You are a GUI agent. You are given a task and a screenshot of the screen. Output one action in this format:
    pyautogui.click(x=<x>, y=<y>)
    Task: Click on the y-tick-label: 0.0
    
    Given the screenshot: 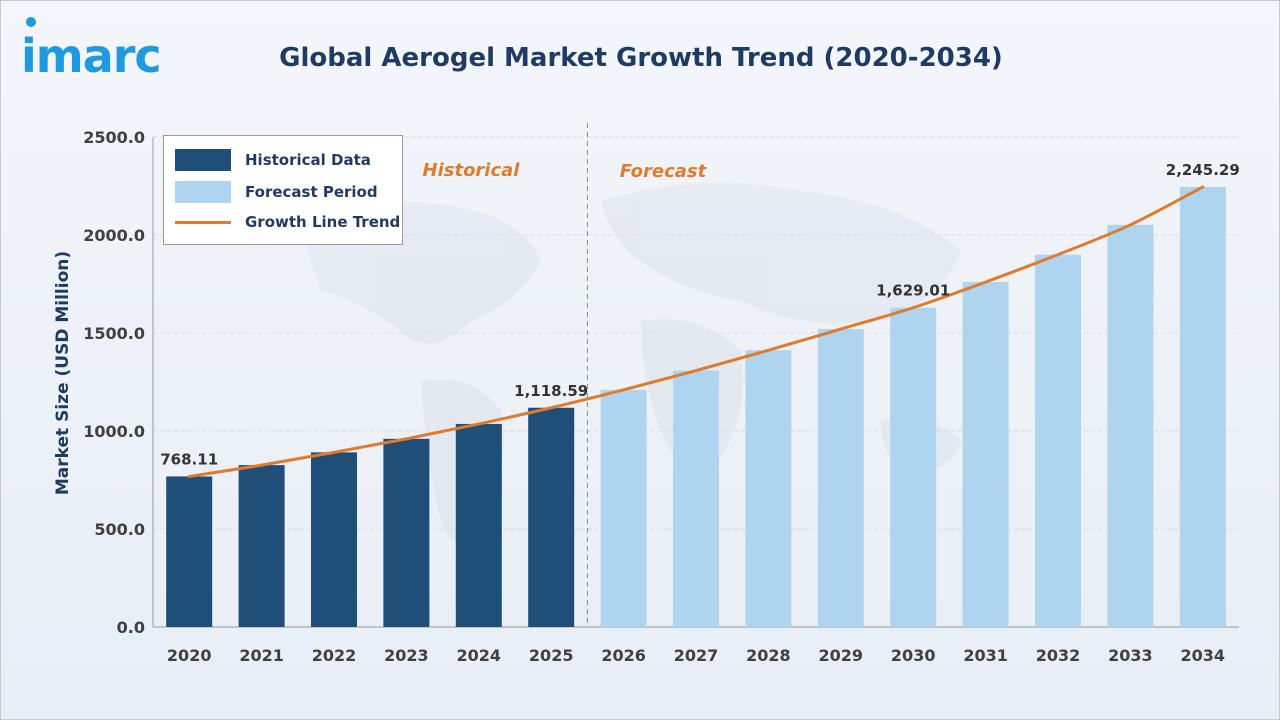 What is the action you would take?
    pyautogui.click(x=131, y=627)
    